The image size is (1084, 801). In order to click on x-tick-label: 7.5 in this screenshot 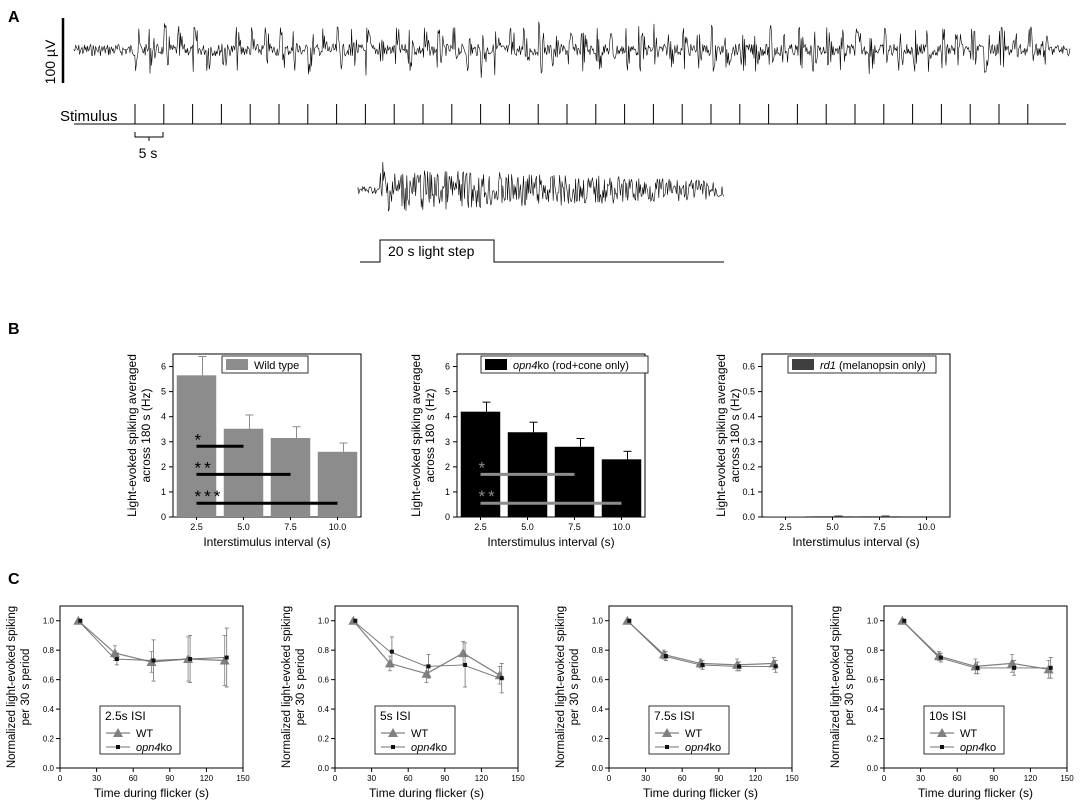, I will do `click(290, 527)`.